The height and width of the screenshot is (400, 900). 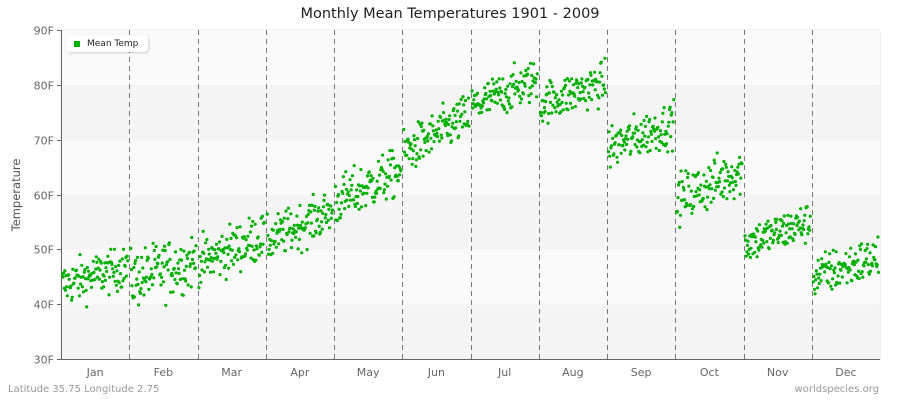 I want to click on source-link: worldspecies.org, so click(x=836, y=389).